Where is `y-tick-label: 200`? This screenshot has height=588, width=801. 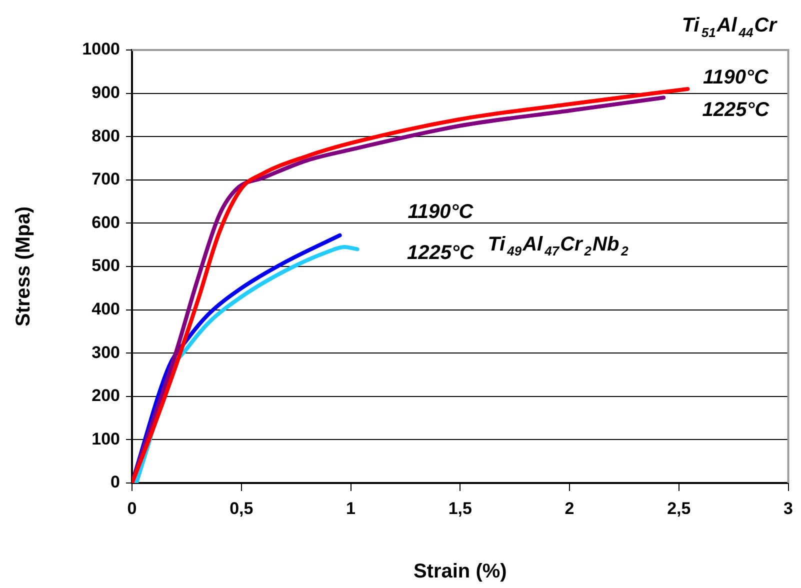 y-tick-label: 200 is located at coordinates (106, 396).